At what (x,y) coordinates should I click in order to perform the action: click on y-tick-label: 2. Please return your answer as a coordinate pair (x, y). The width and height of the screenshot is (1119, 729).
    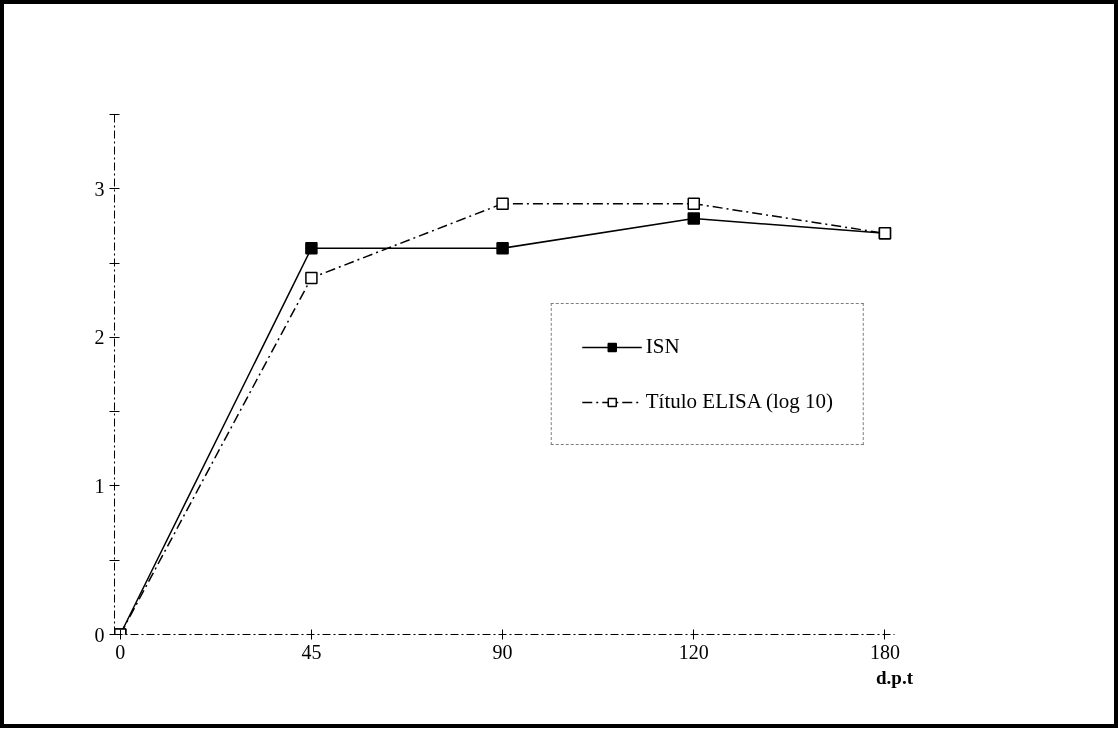
    Looking at the image, I should click on (99, 337).